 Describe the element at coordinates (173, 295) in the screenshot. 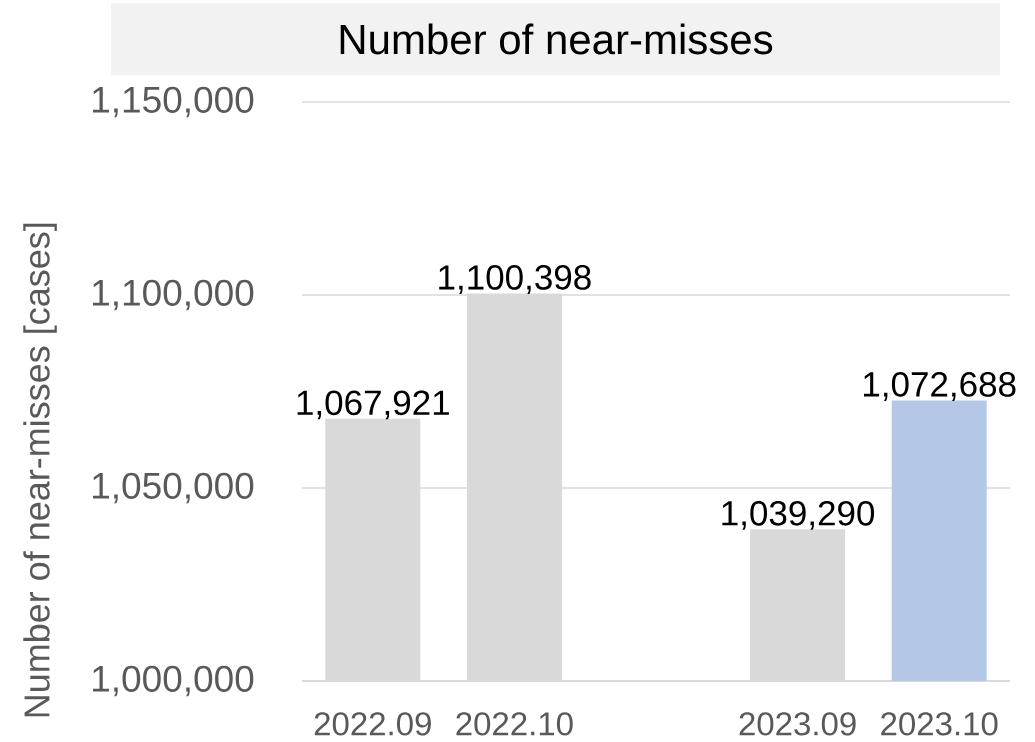

I see `y-tick-label: 1,100,000` at that location.